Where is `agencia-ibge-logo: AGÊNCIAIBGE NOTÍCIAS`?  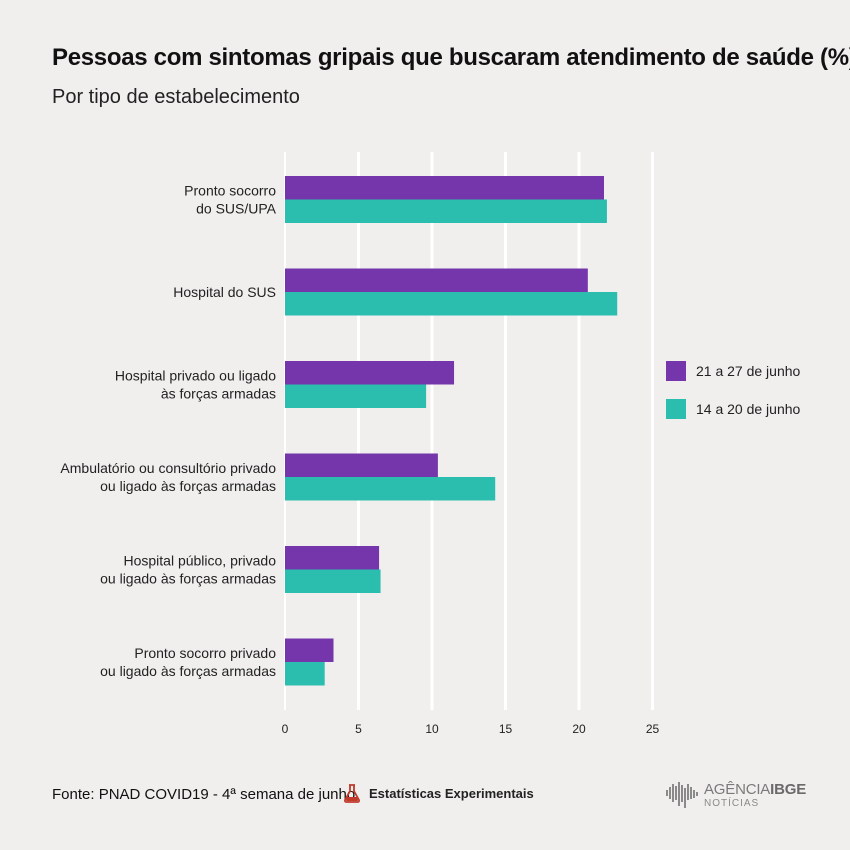
agencia-ibge-logo: AGÊNCIAIBGE NOTÍCIAS is located at coordinates (736, 795).